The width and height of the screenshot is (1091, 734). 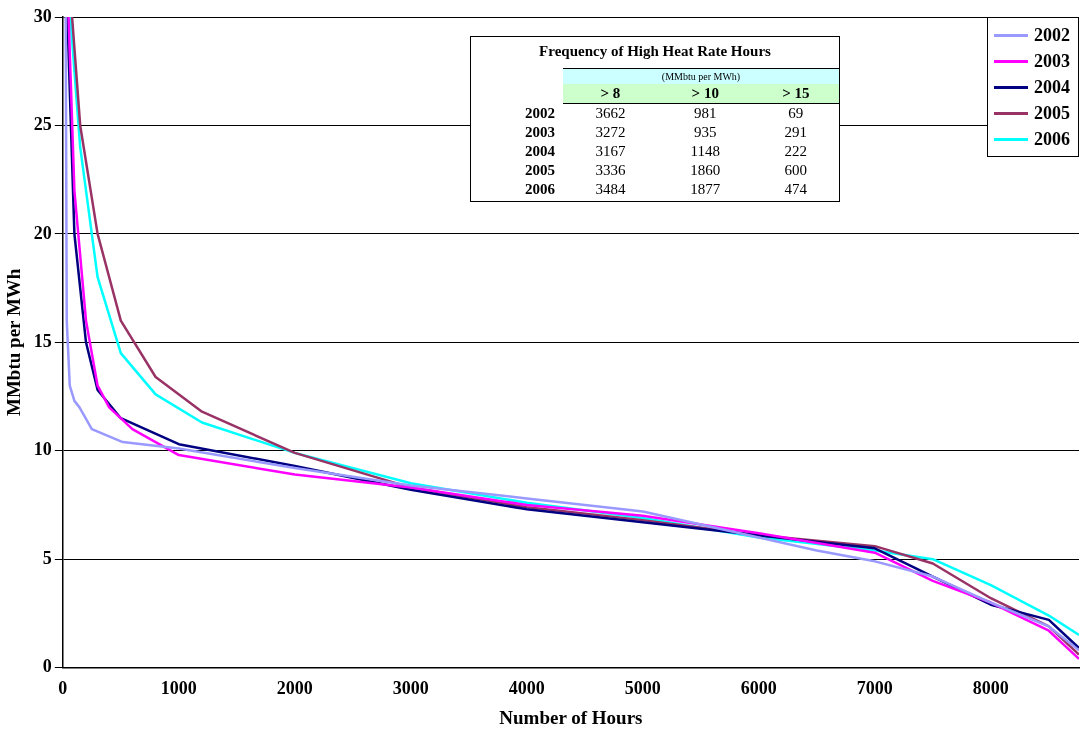 What do you see at coordinates (796, 132) in the screenshot?
I see `annotation: 291` at bounding box center [796, 132].